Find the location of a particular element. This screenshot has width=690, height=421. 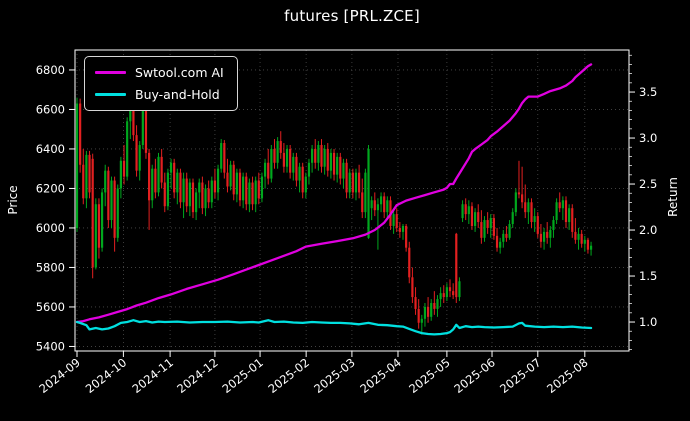

svg-text: 6400 is located at coordinates (50, 149).